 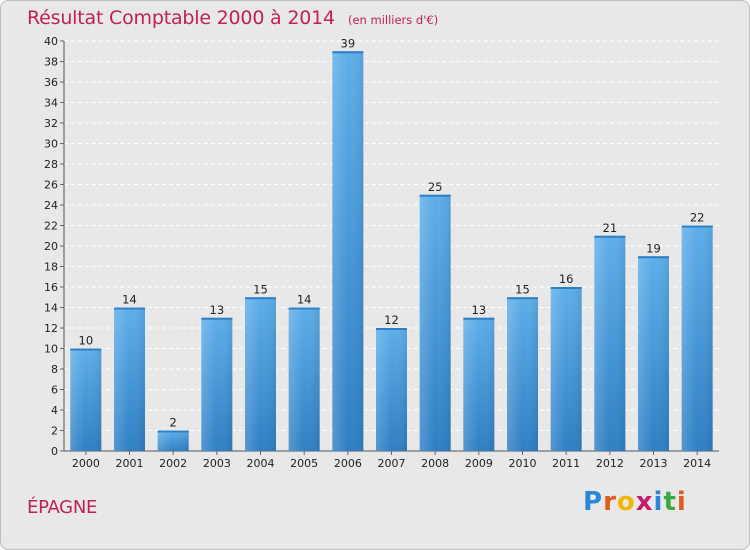 What do you see at coordinates (697, 226) in the screenshot?
I see `bar-cap-2014` at bounding box center [697, 226].